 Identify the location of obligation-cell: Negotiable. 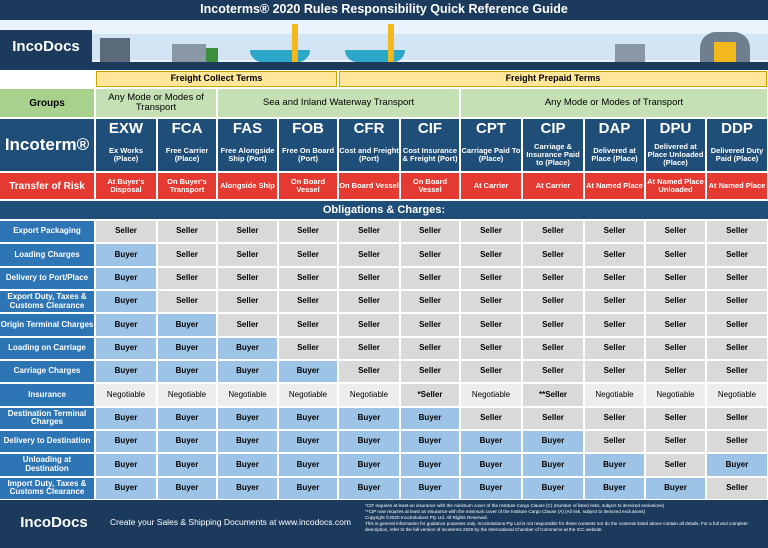
(187, 395).